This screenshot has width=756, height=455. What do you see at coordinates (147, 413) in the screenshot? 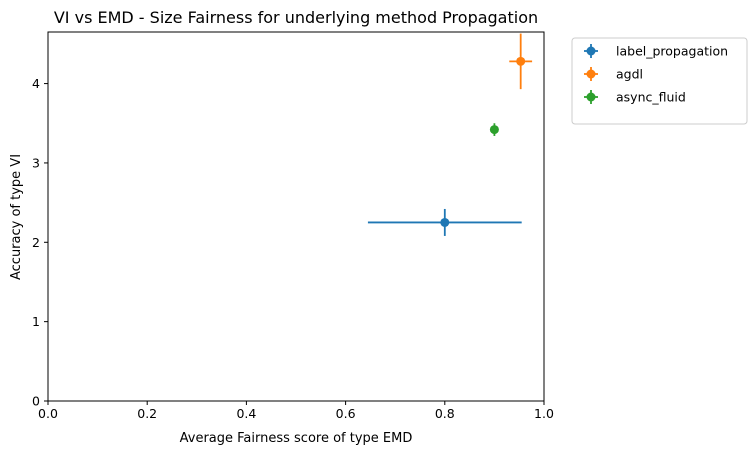
I see `x-tick-label: 0.2` at bounding box center [147, 413].